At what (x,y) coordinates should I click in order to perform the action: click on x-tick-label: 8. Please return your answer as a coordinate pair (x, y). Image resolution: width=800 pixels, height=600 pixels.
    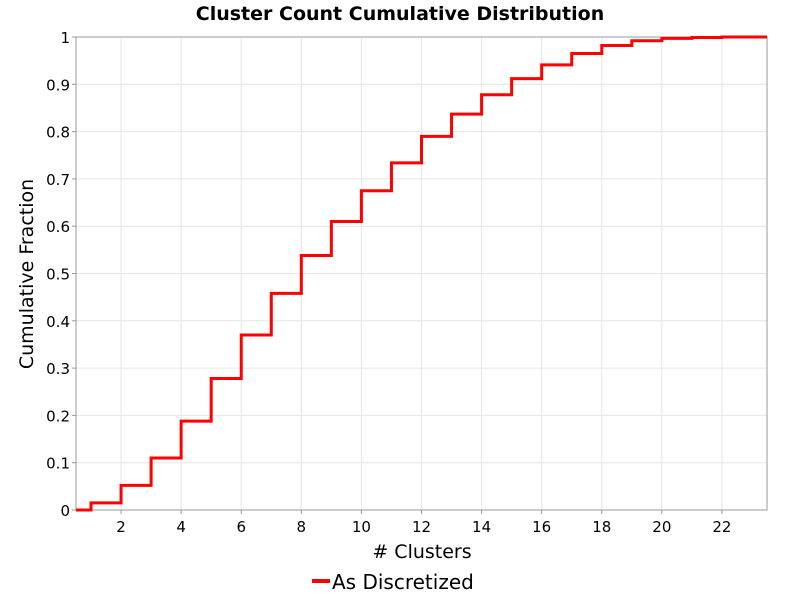
    Looking at the image, I should click on (302, 527).